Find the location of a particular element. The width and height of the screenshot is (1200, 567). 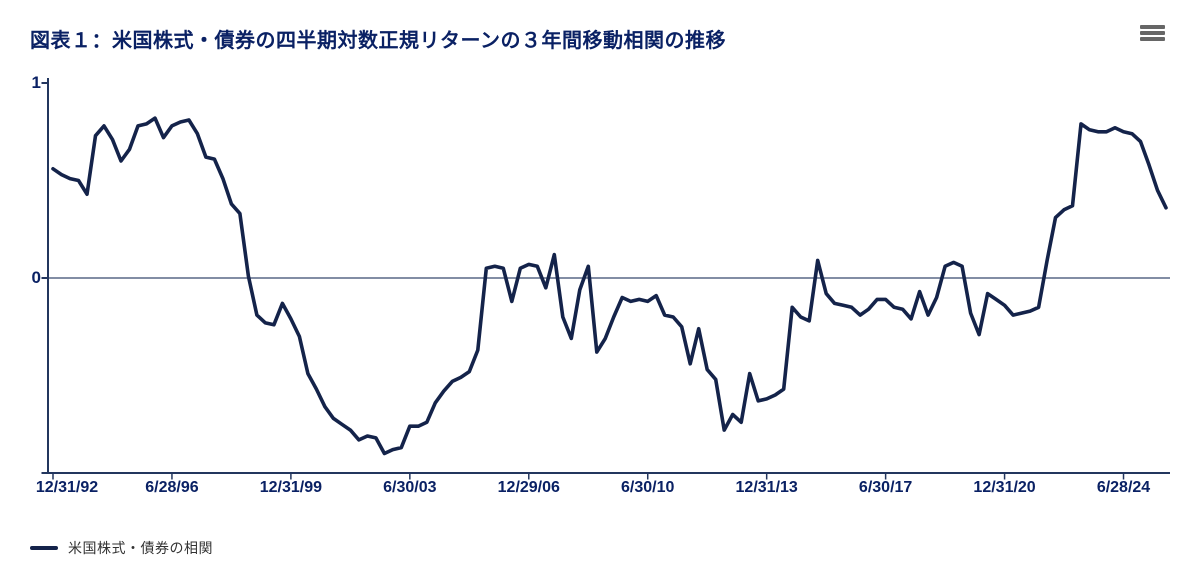

x-axis-label: 6/30/03 is located at coordinates (410, 487).